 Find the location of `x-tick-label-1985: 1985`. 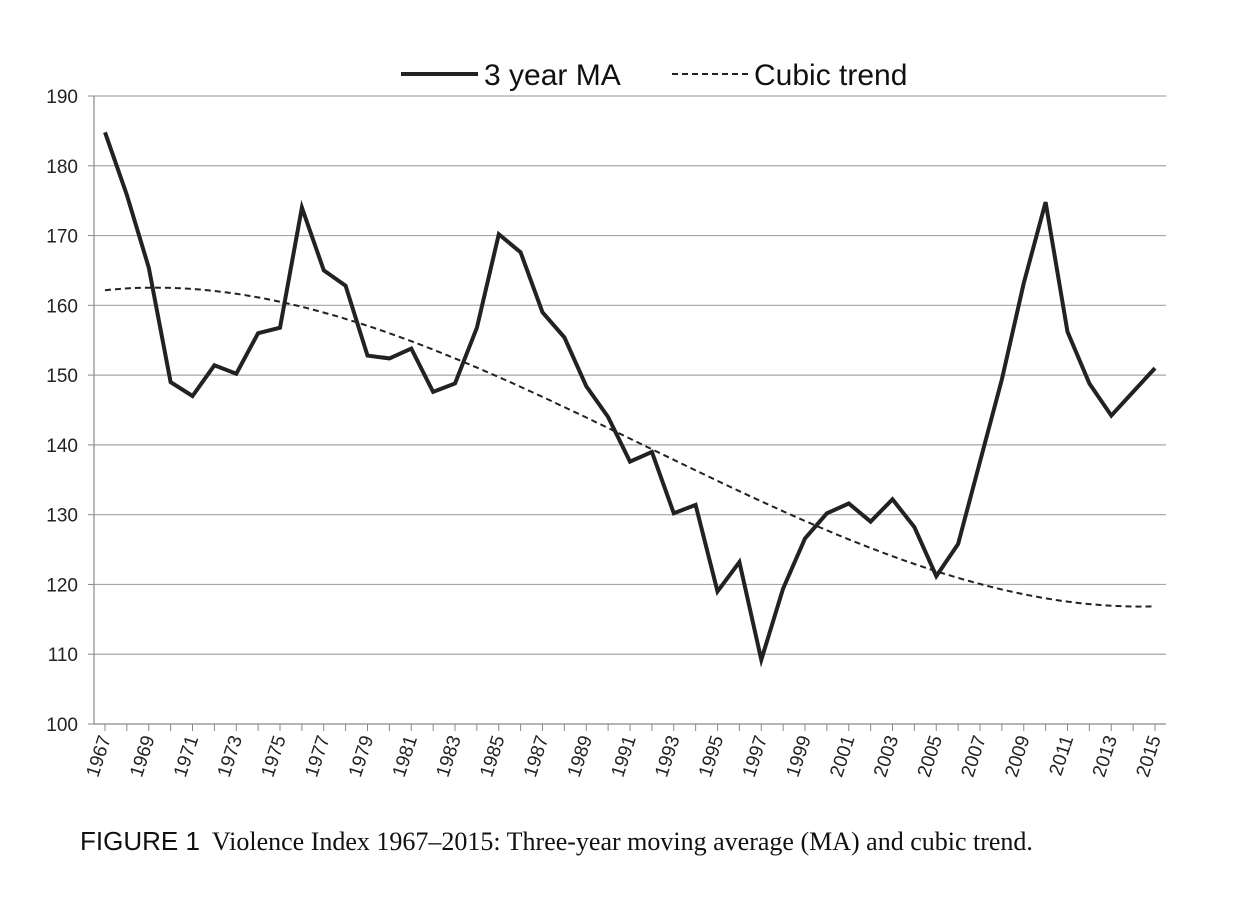

x-tick-label-1985: 1985 is located at coordinates (492, 756).